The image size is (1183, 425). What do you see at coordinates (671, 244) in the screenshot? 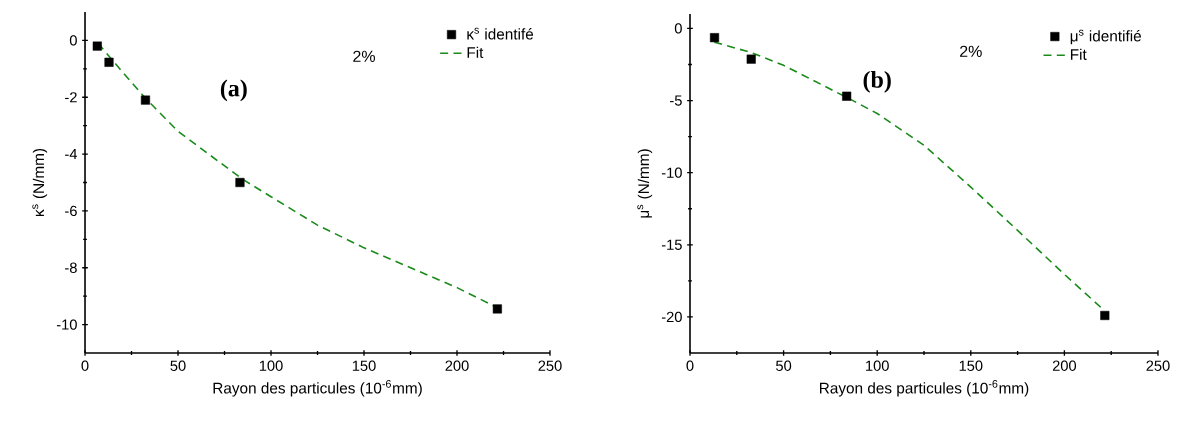
I see `y-tick-label: -15` at bounding box center [671, 244].